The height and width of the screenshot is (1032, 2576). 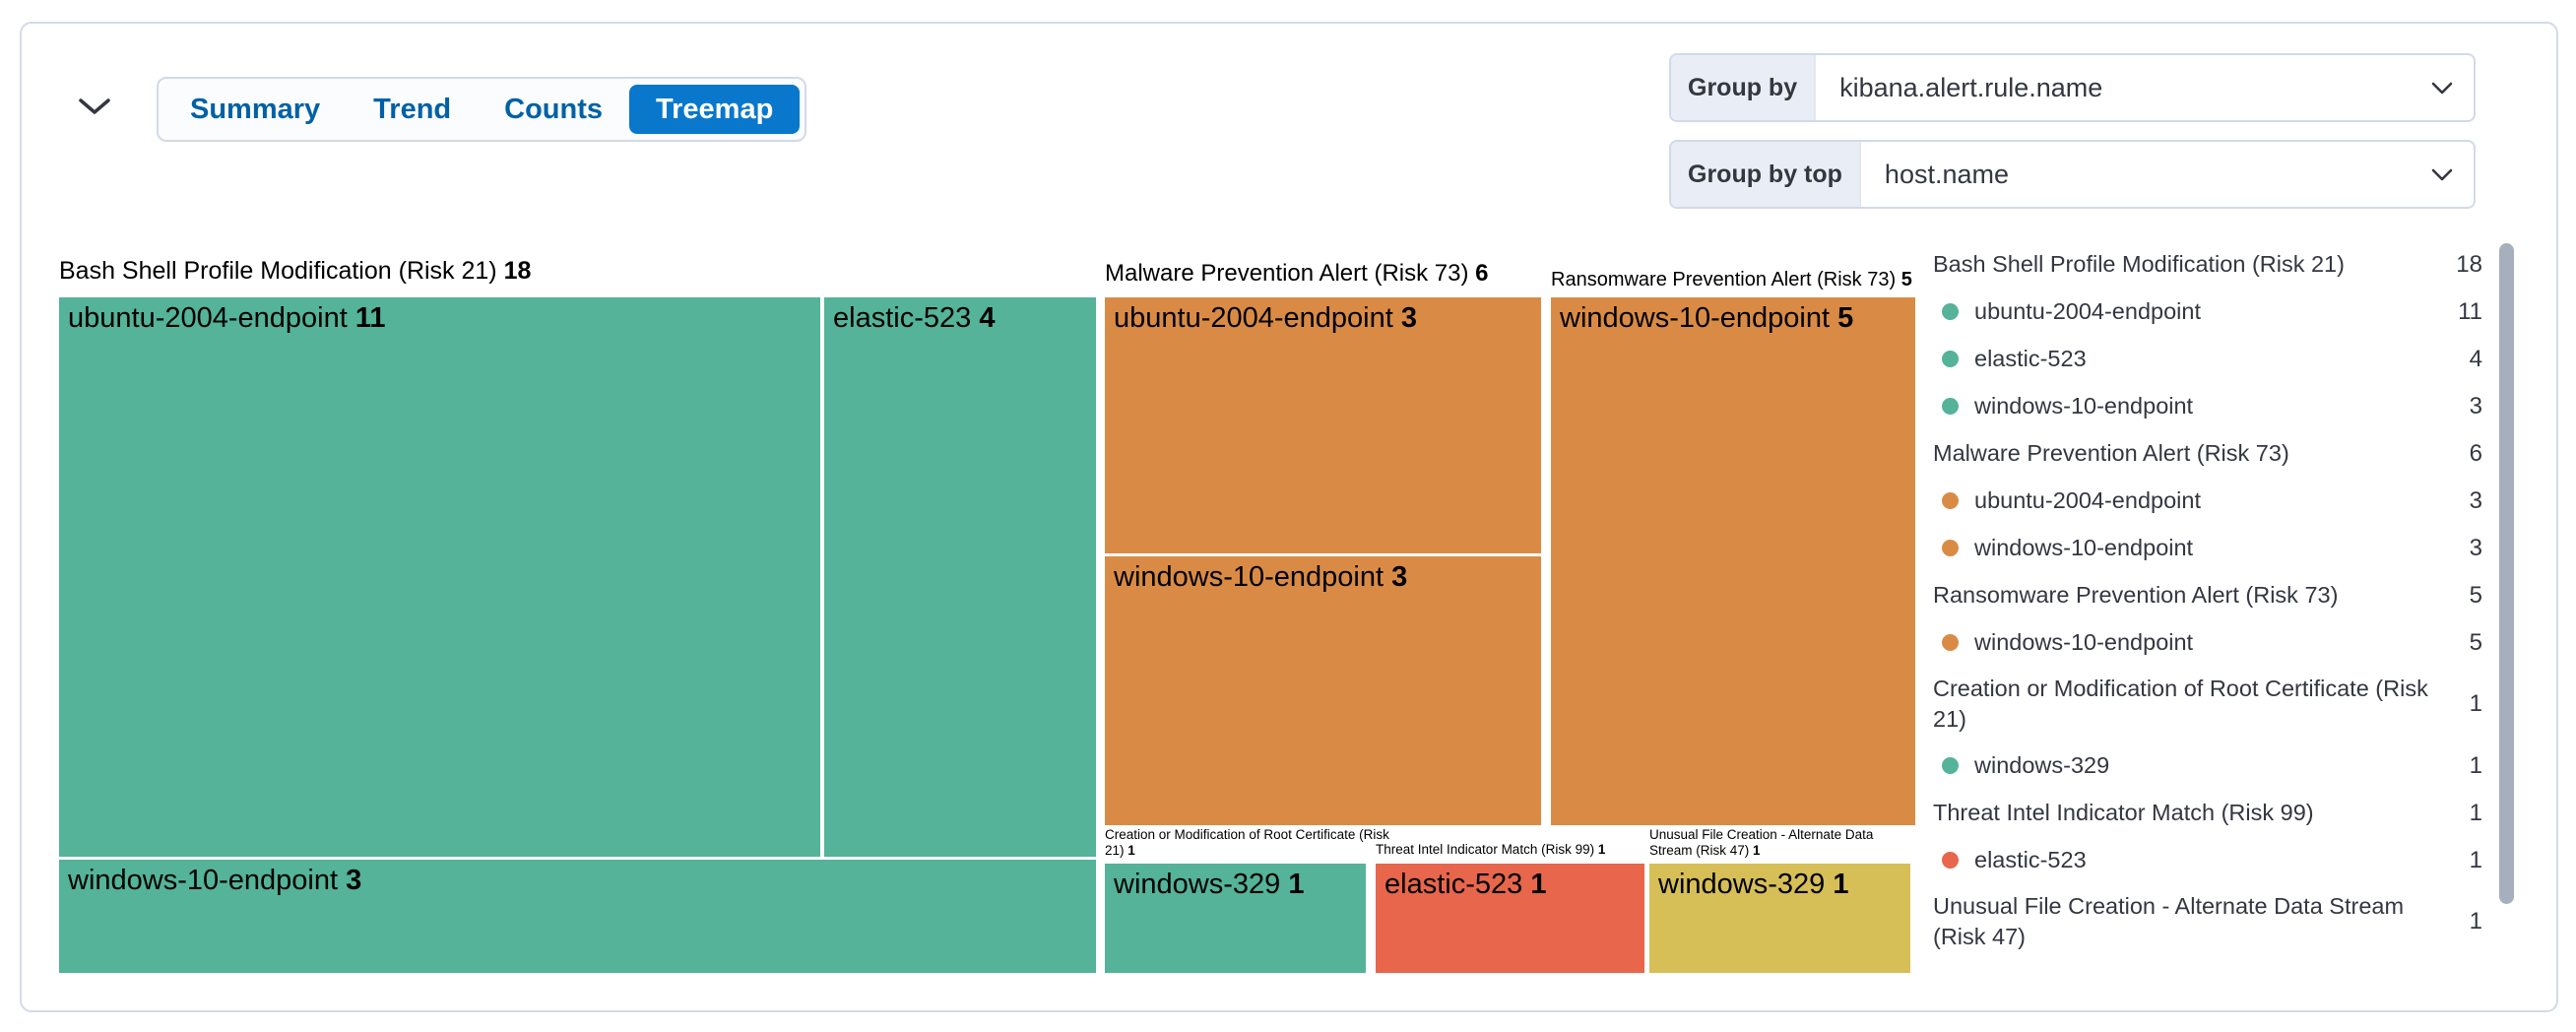 What do you see at coordinates (2072, 174) in the screenshot?
I see `group-by-top-select: Group by top host.name` at bounding box center [2072, 174].